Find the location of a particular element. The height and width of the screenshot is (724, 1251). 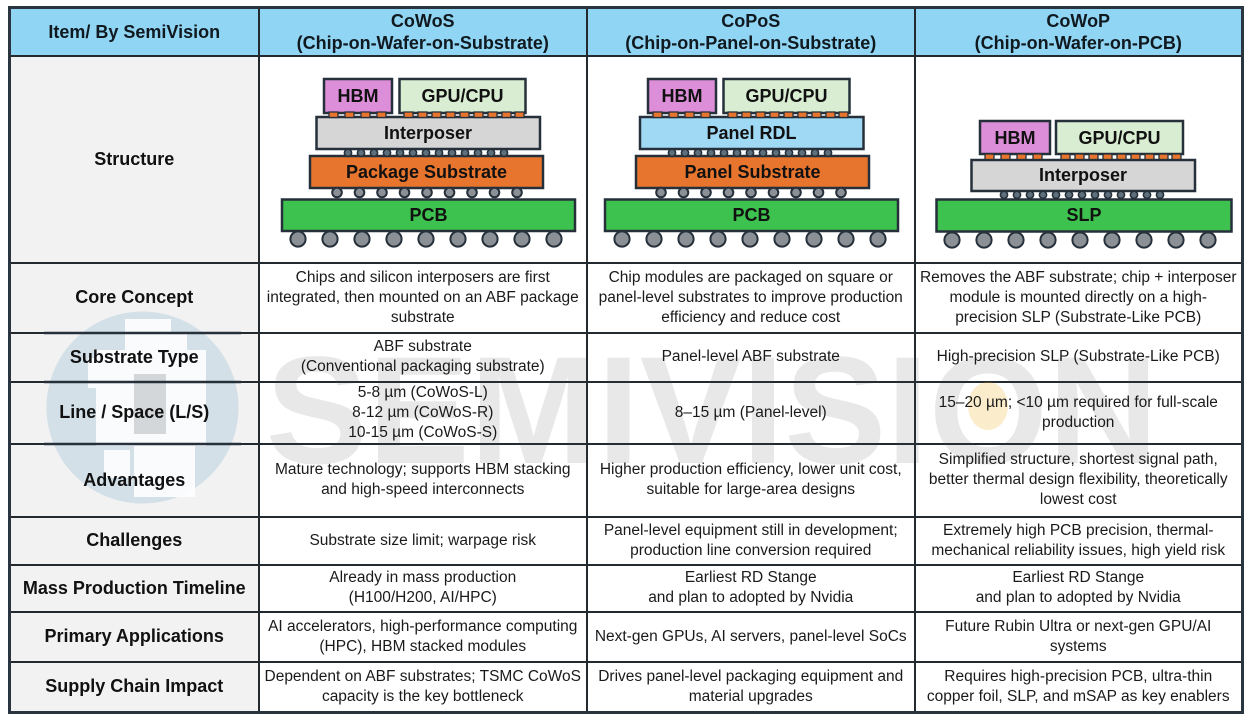

svg-text: Panel RDL is located at coordinates (751, 133).